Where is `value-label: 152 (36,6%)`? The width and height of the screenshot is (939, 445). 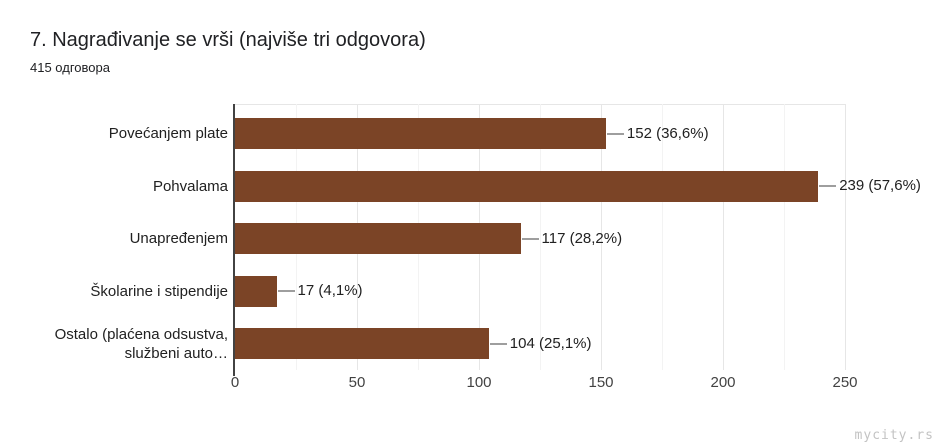
value-label: 152 (36,6%) is located at coordinates (667, 133).